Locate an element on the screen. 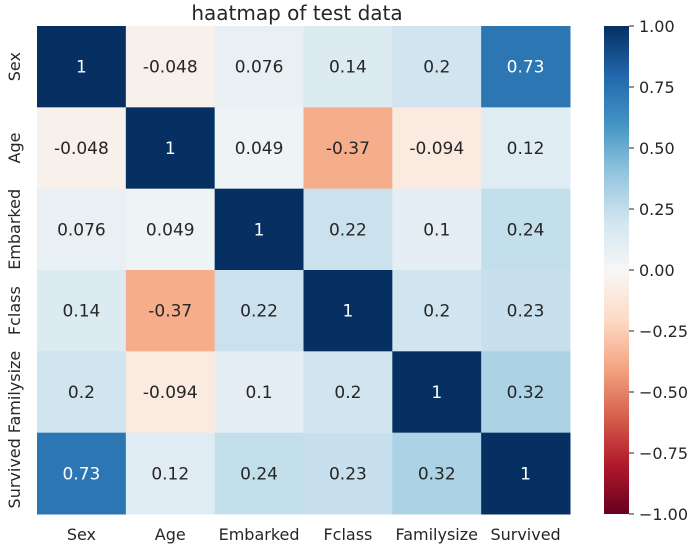 This screenshot has width=688, height=551. chart-title: haatmap of test data is located at coordinates (296, 13).